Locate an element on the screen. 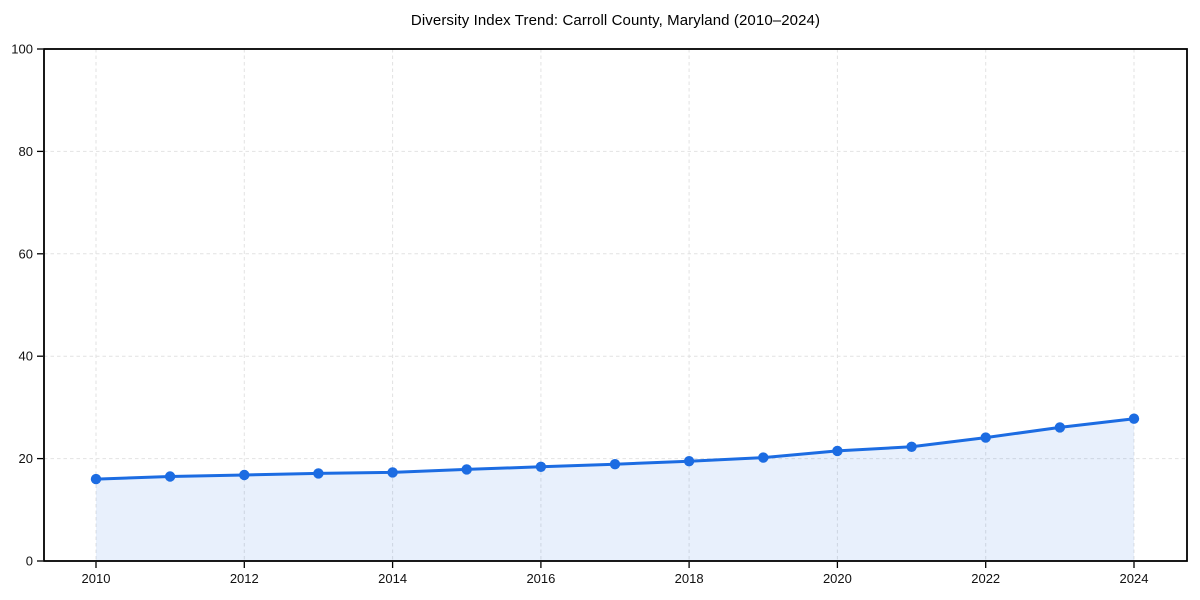  x-tick-label: 2024 is located at coordinates (1134, 578).